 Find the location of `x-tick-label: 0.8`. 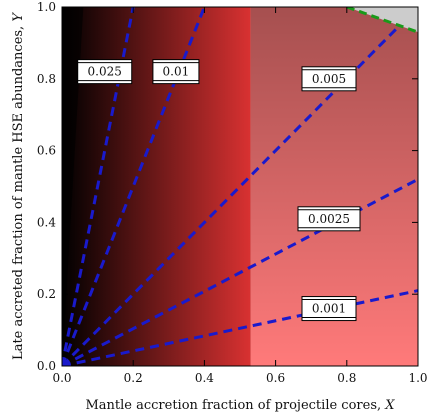

x-tick-label: 0.8 is located at coordinates (346, 378).